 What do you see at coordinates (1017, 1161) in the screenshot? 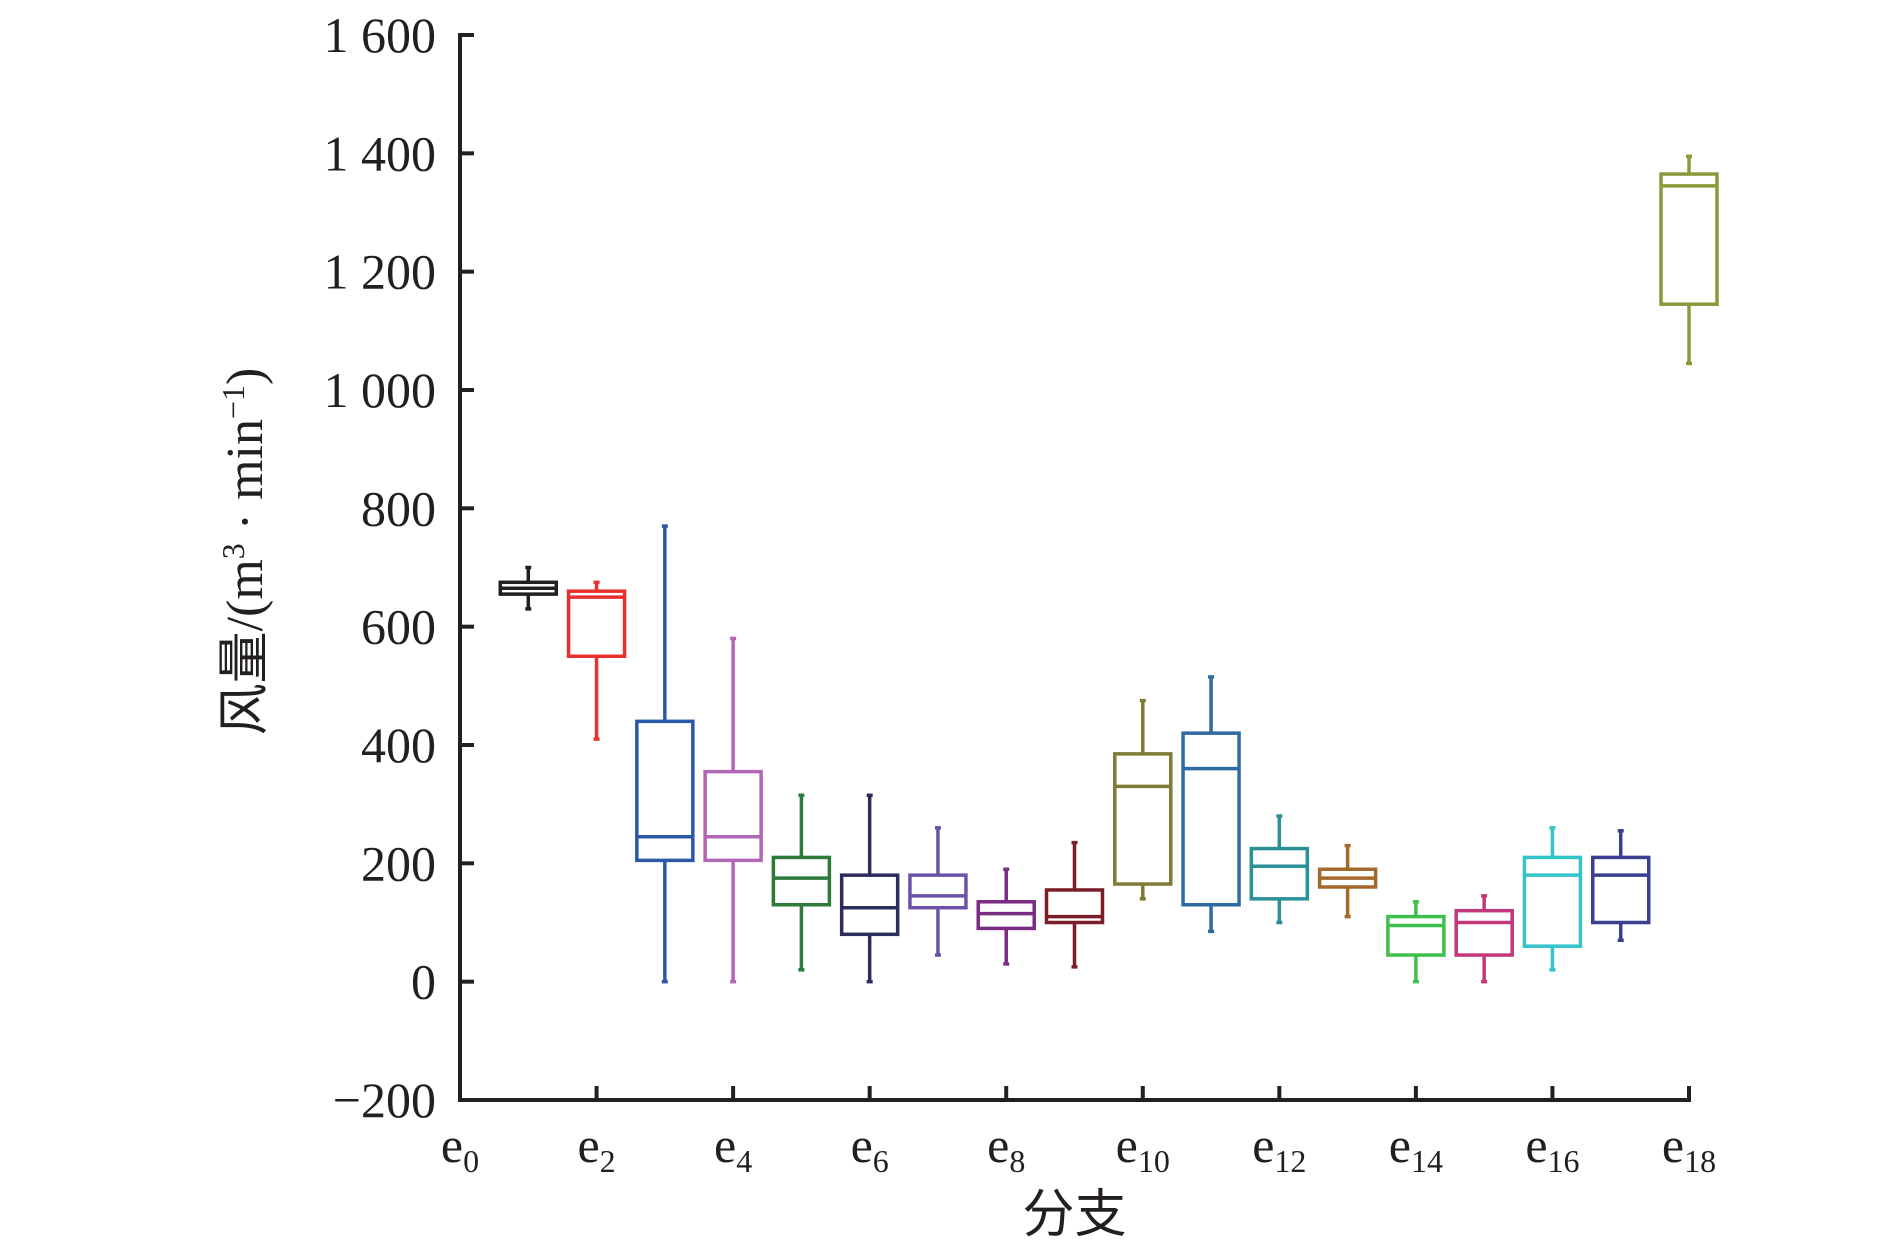
I see `x-tick-label-subscript: 8` at bounding box center [1017, 1161].